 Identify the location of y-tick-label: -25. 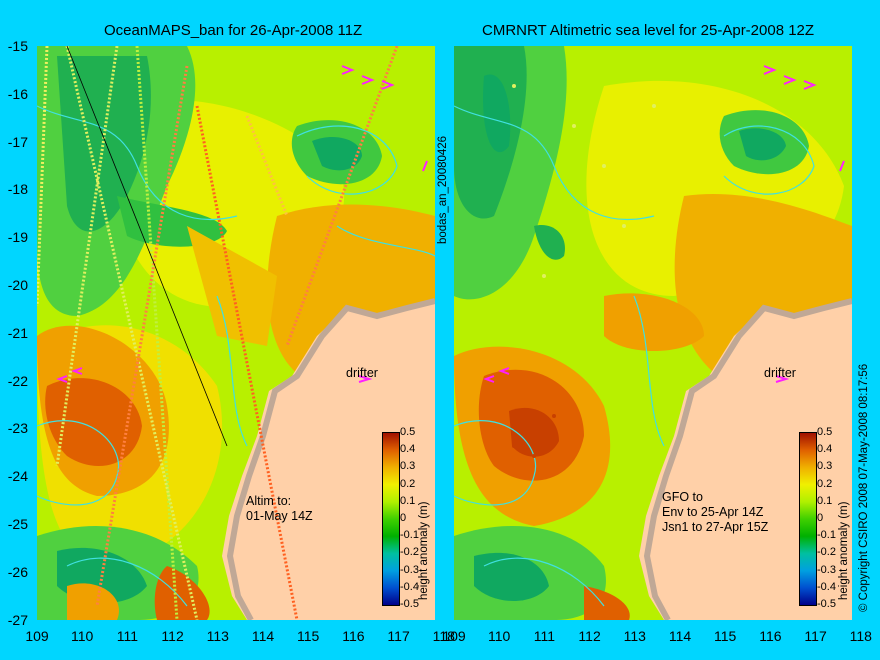
(17, 524).